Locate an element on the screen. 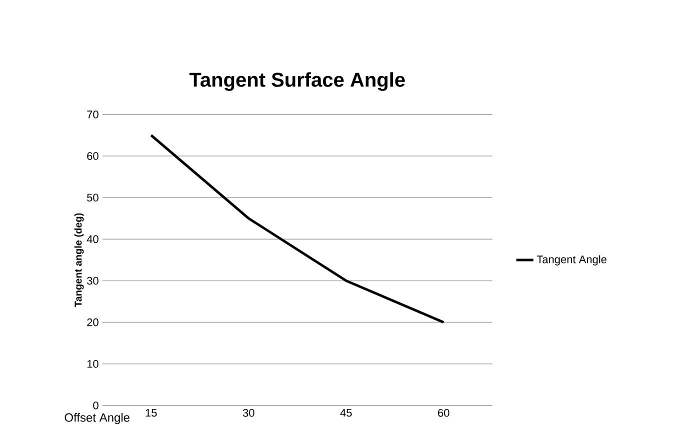 The height and width of the screenshot is (425, 699). y-tick-label: 50 is located at coordinates (92, 198).